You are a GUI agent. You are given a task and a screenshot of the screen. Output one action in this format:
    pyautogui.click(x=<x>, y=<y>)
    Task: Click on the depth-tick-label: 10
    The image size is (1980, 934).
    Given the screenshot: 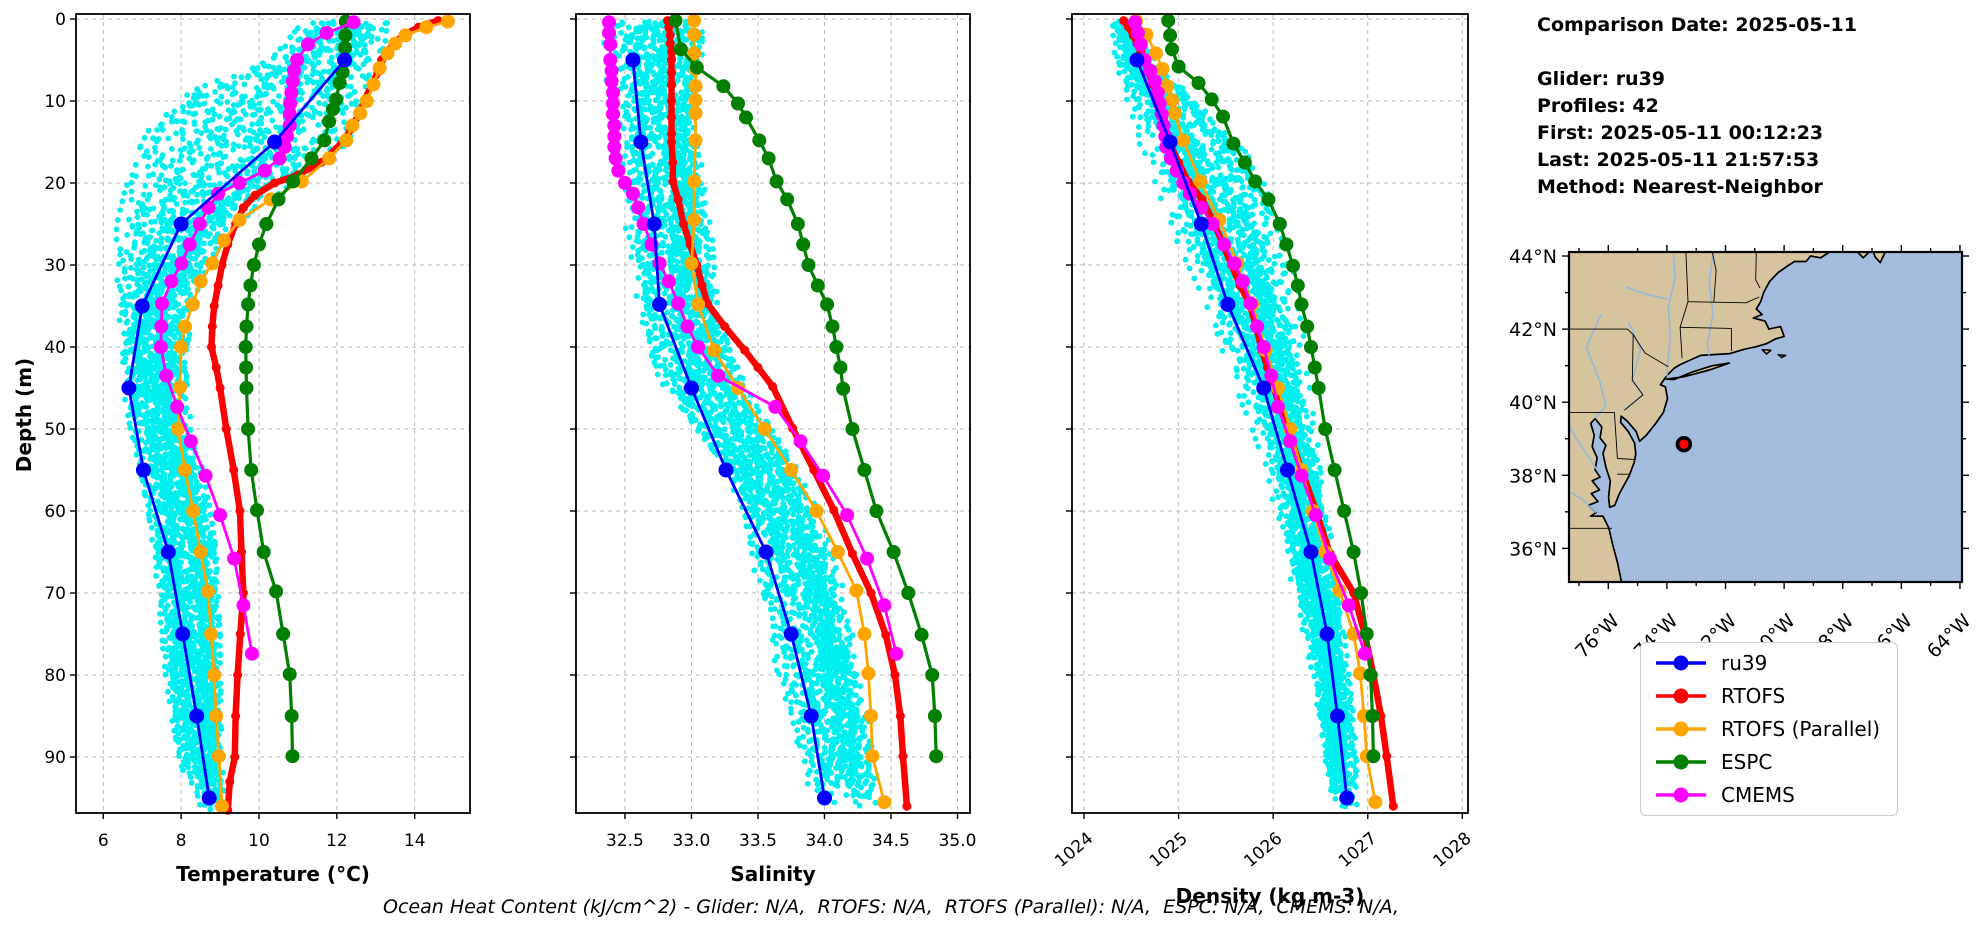 What is the action you would take?
    pyautogui.click(x=55, y=102)
    